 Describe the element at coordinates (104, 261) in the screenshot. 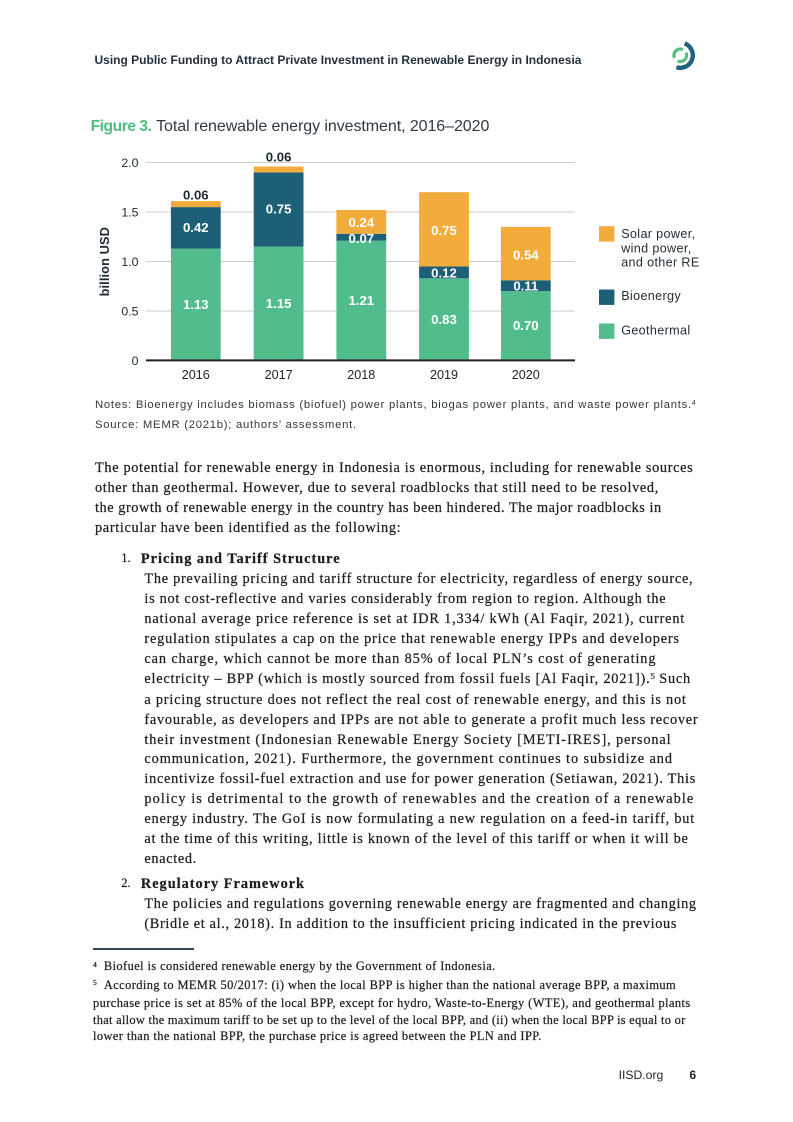

I see `svg-text: billion USD` at that location.